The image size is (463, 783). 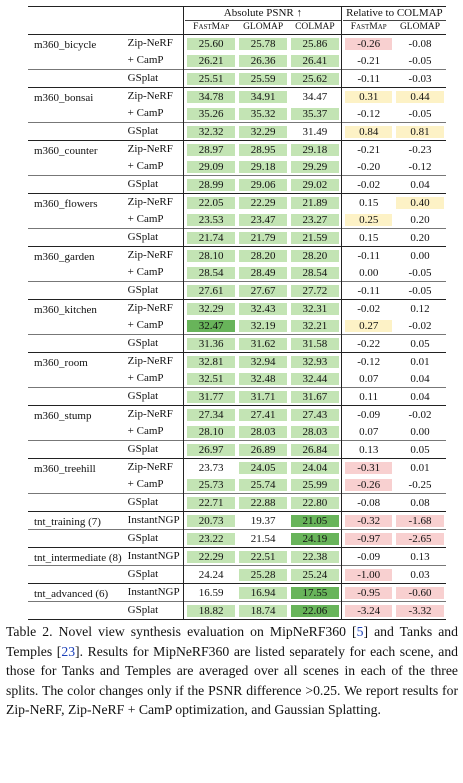 What do you see at coordinates (369, 610) in the screenshot?
I see `relative-value: -3.24` at bounding box center [369, 610].